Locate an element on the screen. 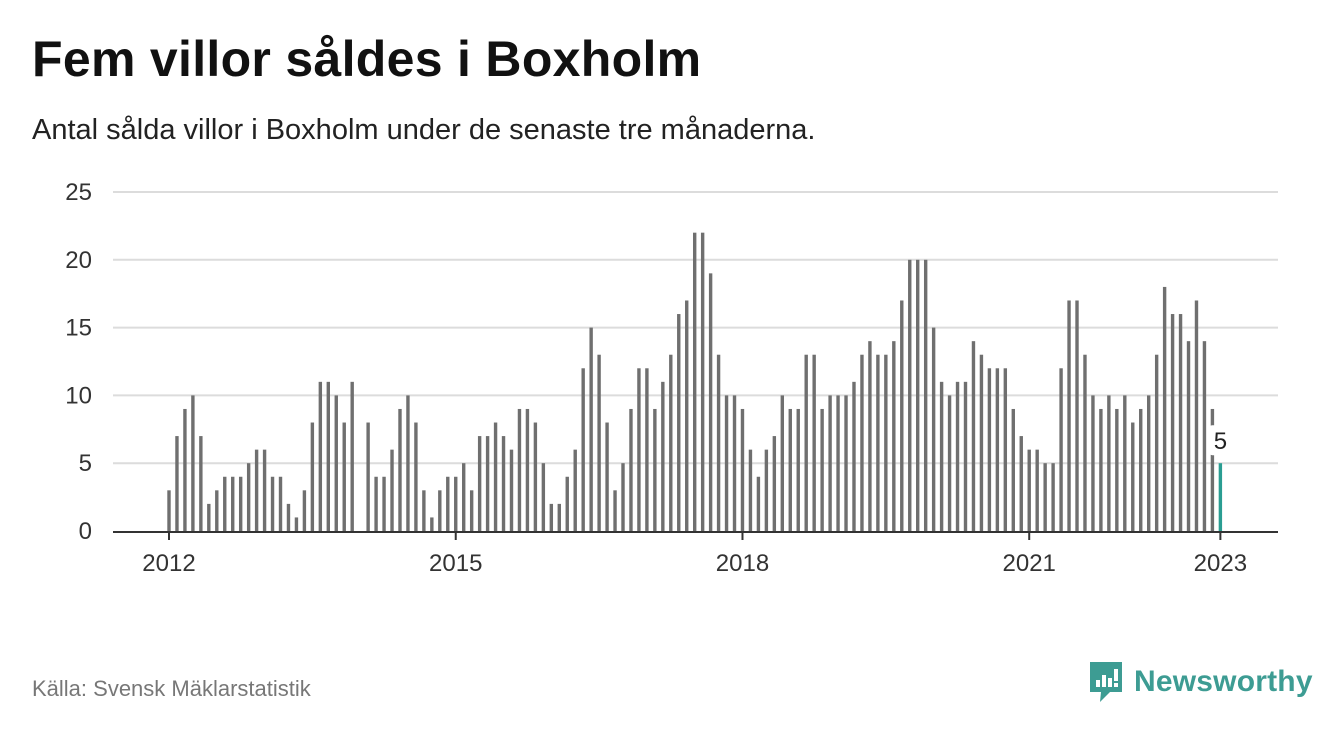 The width and height of the screenshot is (1340, 734). source-note: Källa: Svensk Mäklarstatistik is located at coordinates (171, 688).